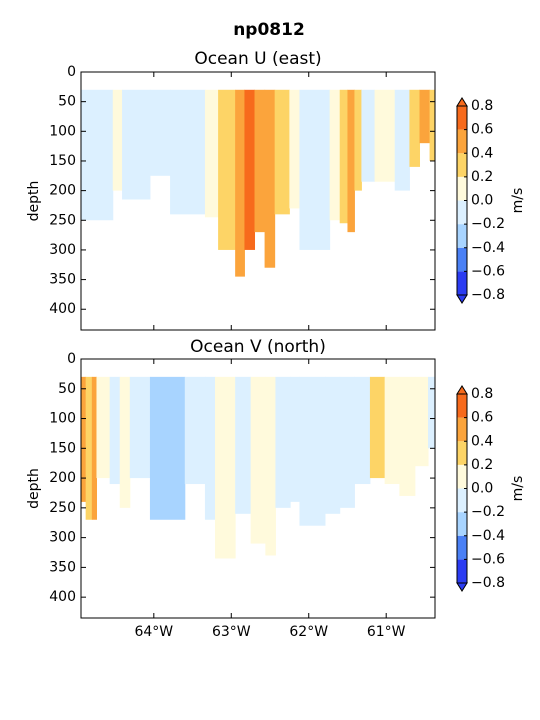 The image size is (540, 720). I want to click on y-tick-label: 250, so click(62, 220).